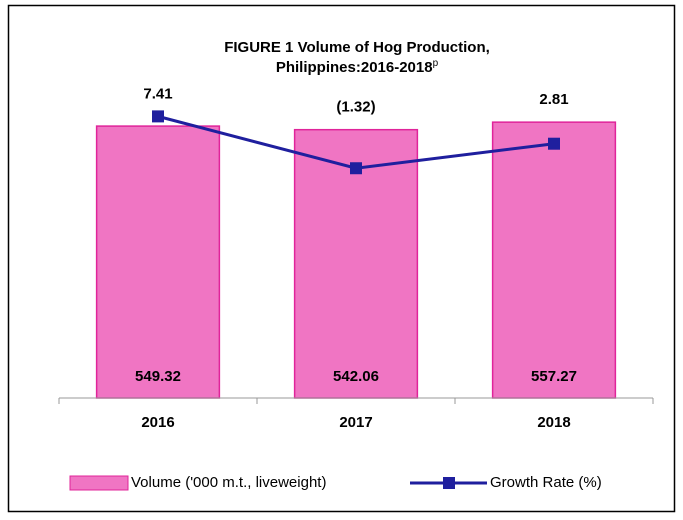 This screenshot has height=520, width=683. What do you see at coordinates (436, 63) in the screenshot?
I see `chart-title-superscript: p` at bounding box center [436, 63].